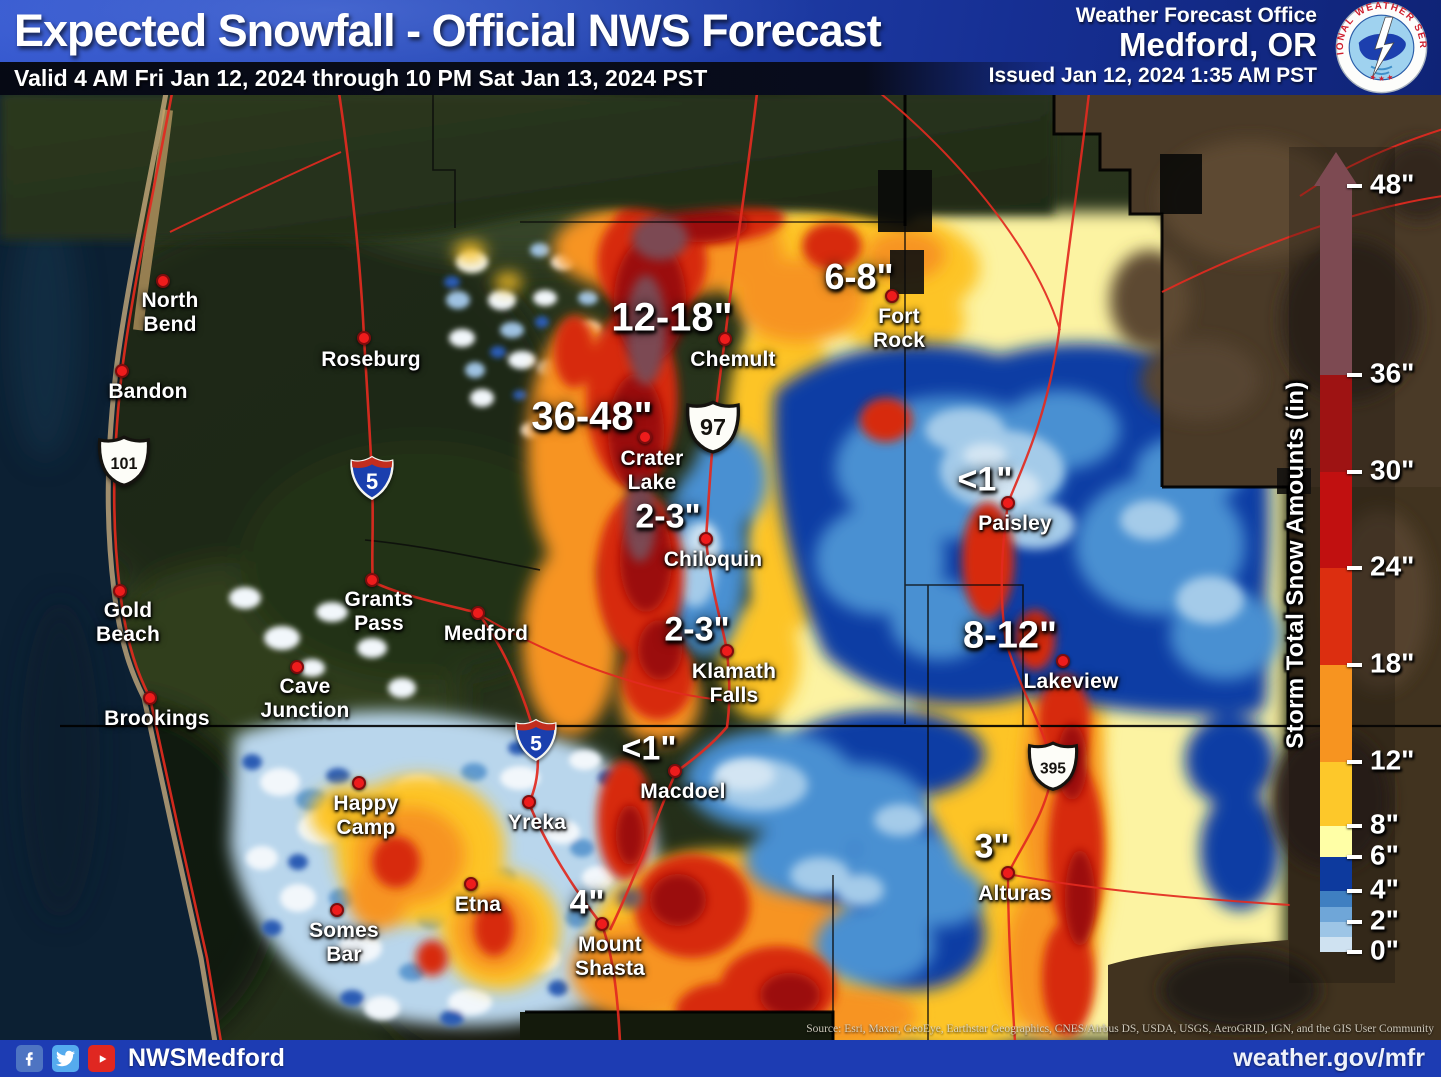 Image resolution: width=1441 pixels, height=1077 pixels. I want to click on city-label-cave-junction: Cave Junction, so click(305, 698).